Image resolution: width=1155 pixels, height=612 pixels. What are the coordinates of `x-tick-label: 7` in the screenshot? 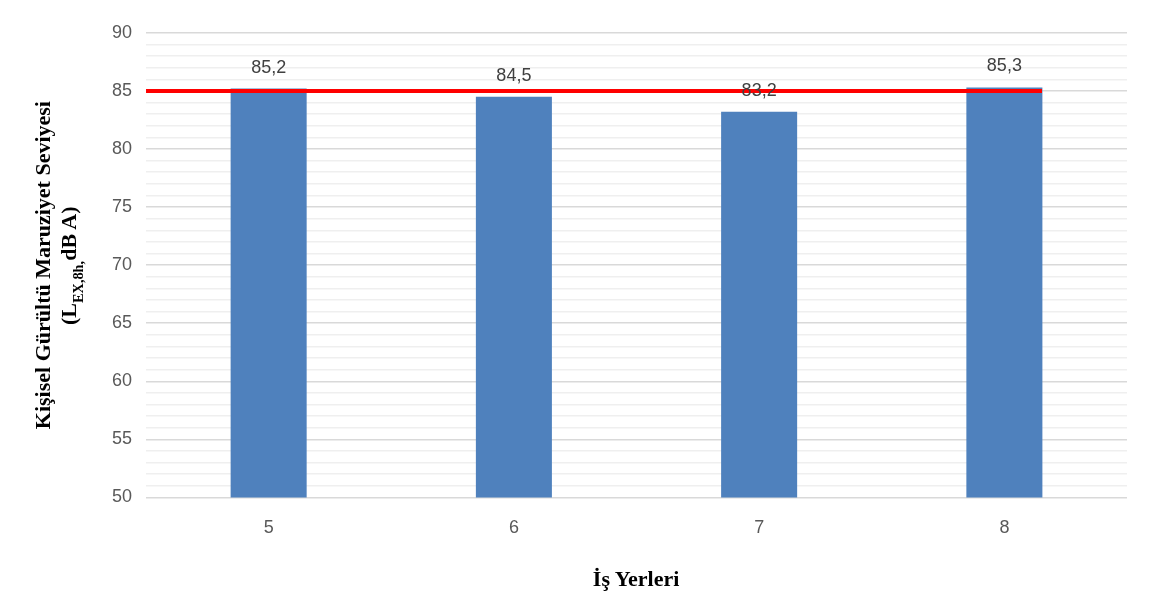 It's located at (759, 527).